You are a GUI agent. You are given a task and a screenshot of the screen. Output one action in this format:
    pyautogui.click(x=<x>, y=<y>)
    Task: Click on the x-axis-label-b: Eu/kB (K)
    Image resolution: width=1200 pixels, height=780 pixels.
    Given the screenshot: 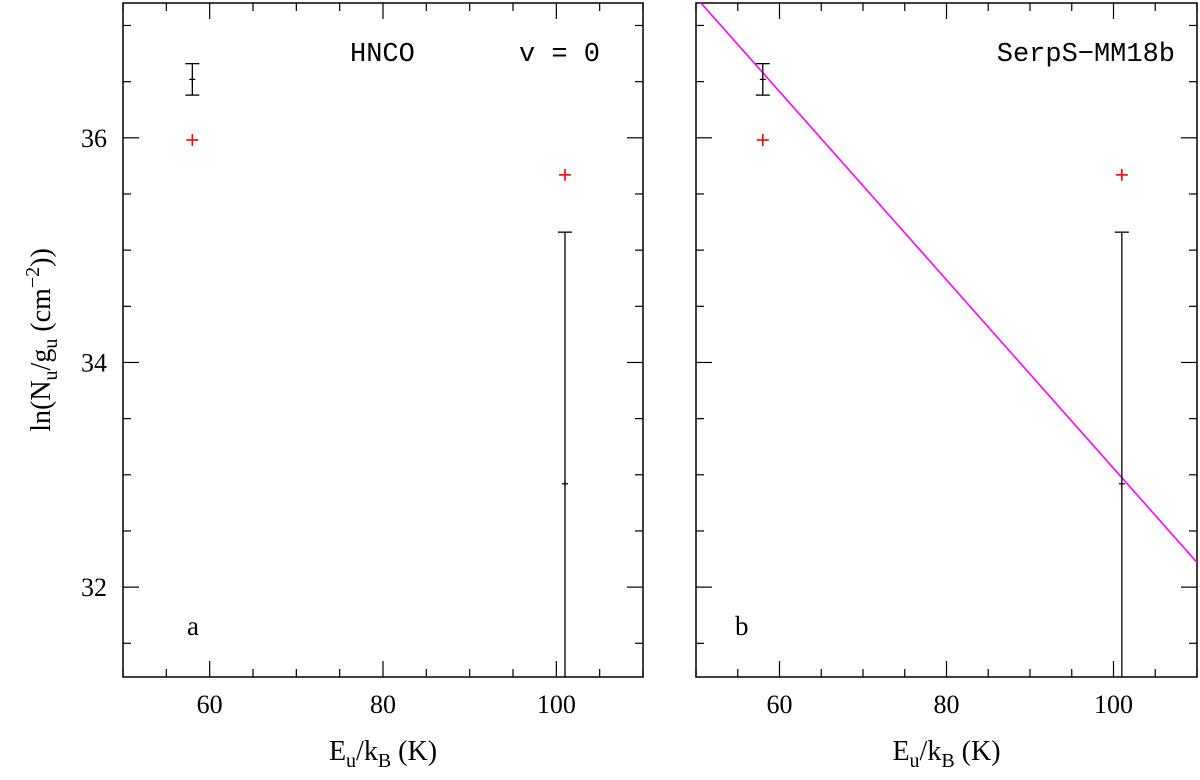 What is the action you would take?
    pyautogui.click(x=946, y=754)
    